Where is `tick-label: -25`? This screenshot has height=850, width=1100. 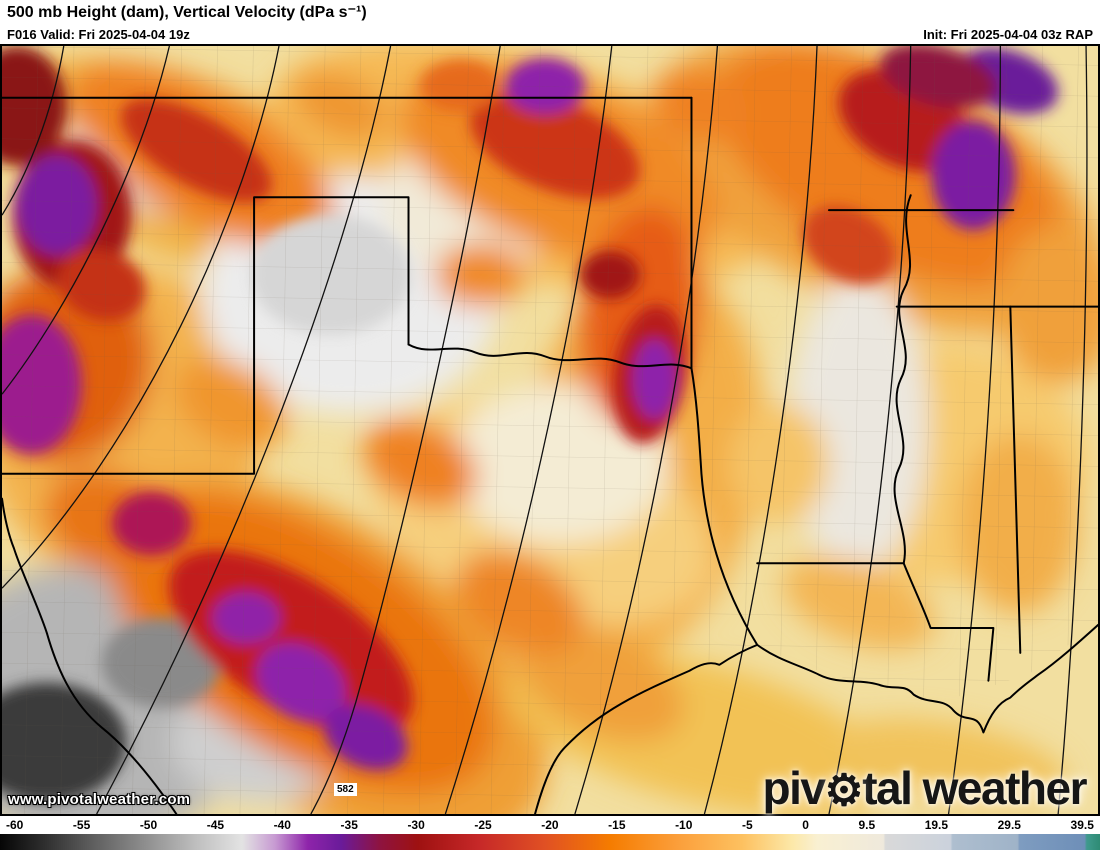 tick-label: -25 is located at coordinates (483, 825).